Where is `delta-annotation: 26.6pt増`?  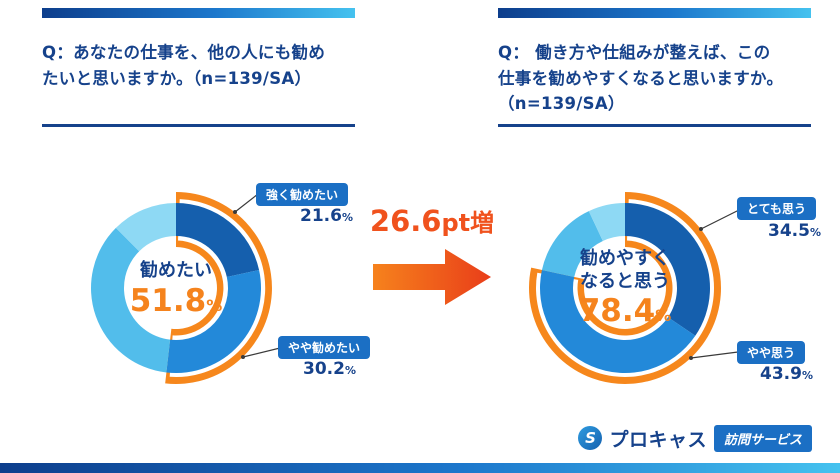
delta-annotation: 26.6pt増 is located at coordinates (432, 255).